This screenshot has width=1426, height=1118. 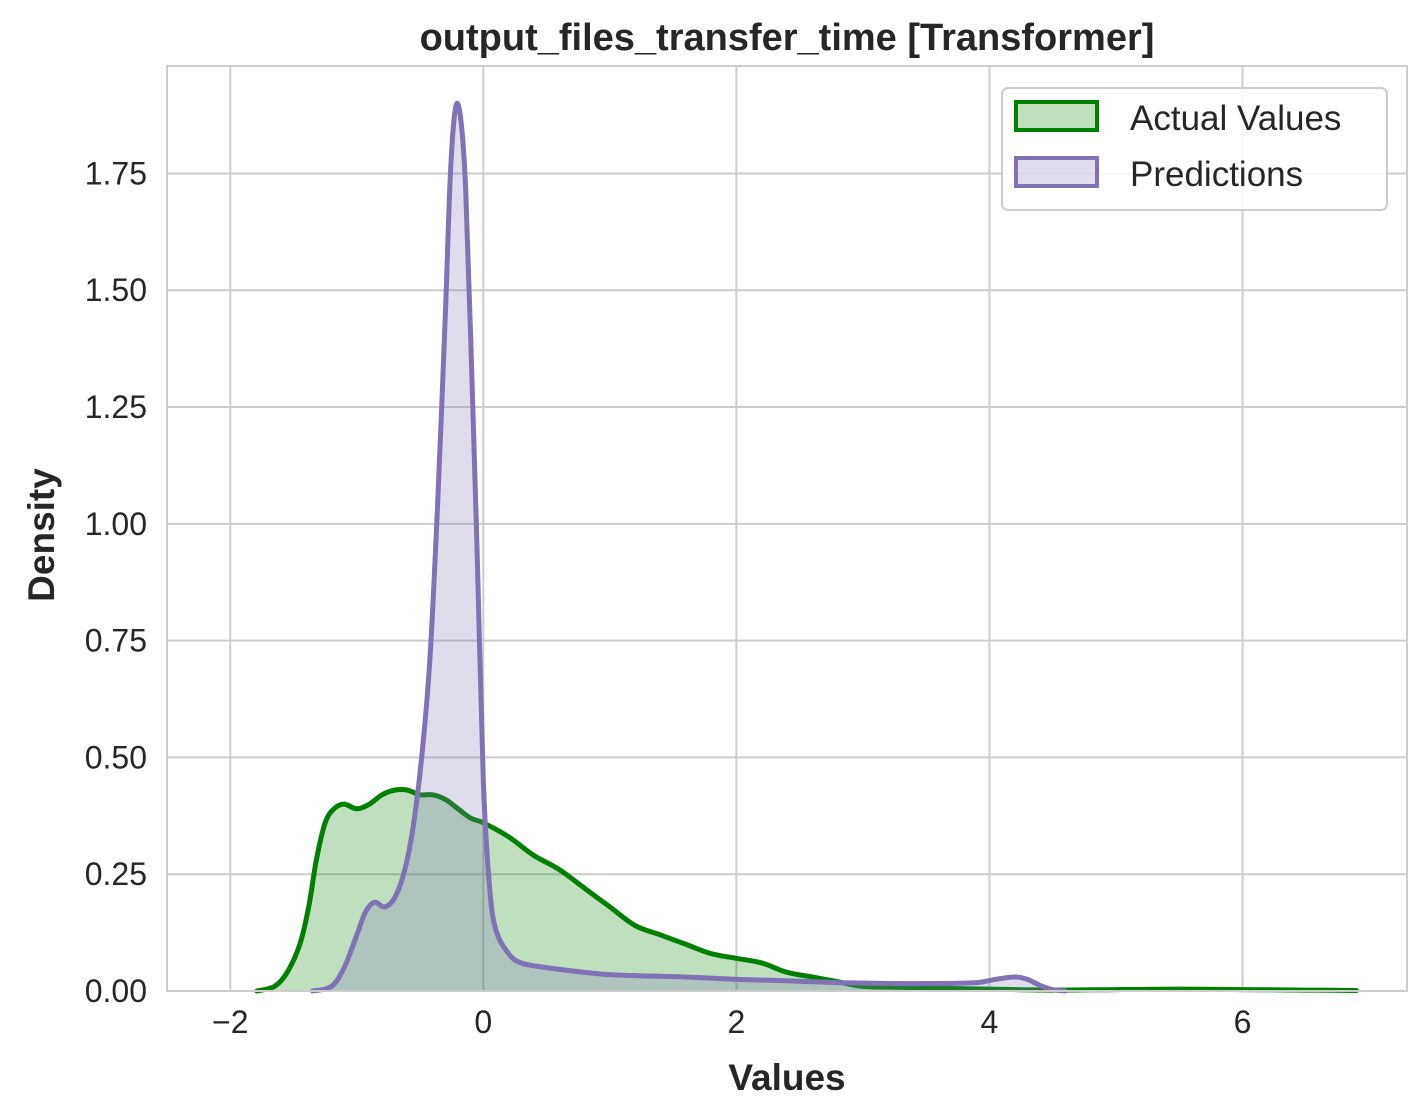 What do you see at coordinates (116, 874) in the screenshot?
I see `y-tick-label: 0.25` at bounding box center [116, 874].